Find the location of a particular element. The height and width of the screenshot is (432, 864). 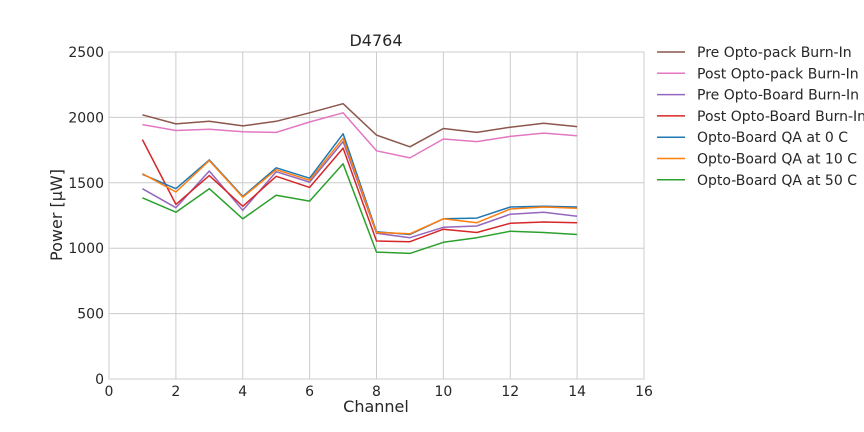

legend-label-5: Opto-Board QA at 0 C is located at coordinates (772, 138).